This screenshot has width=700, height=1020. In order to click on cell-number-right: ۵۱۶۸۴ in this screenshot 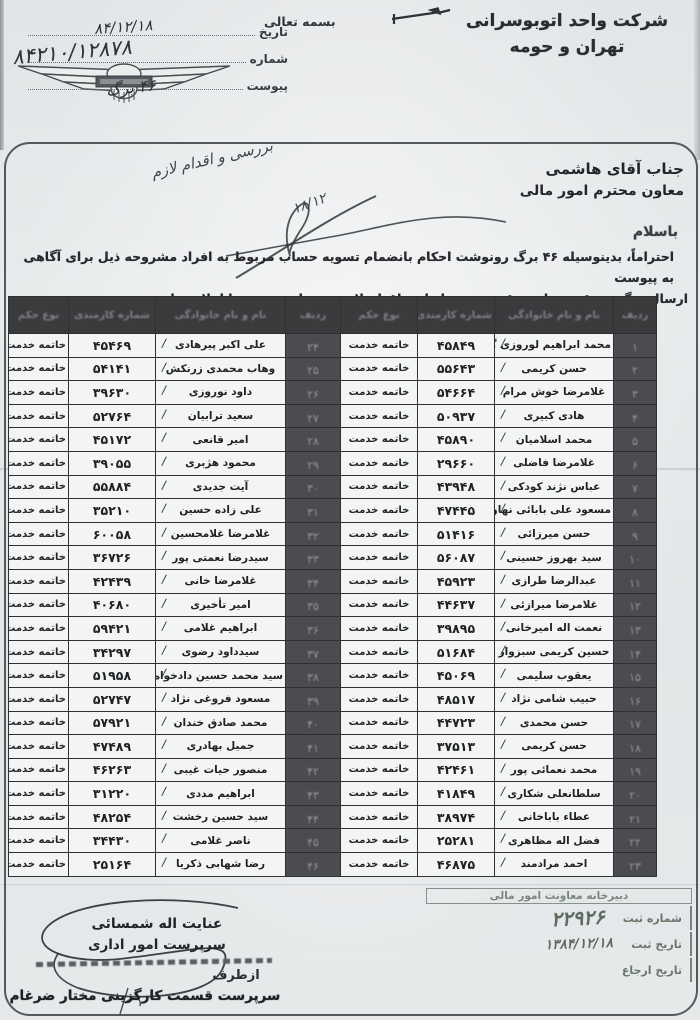, I will do `click(456, 652)`.